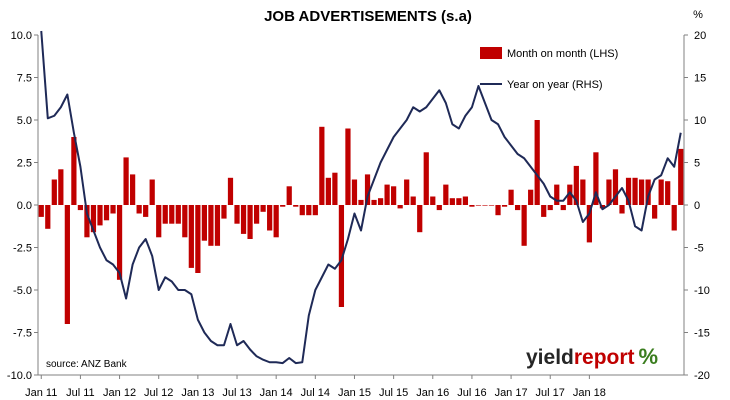 Image resolution: width=730 pixels, height=400 pixels. I want to click on left-tick-label: 2.5, so click(24, 164).